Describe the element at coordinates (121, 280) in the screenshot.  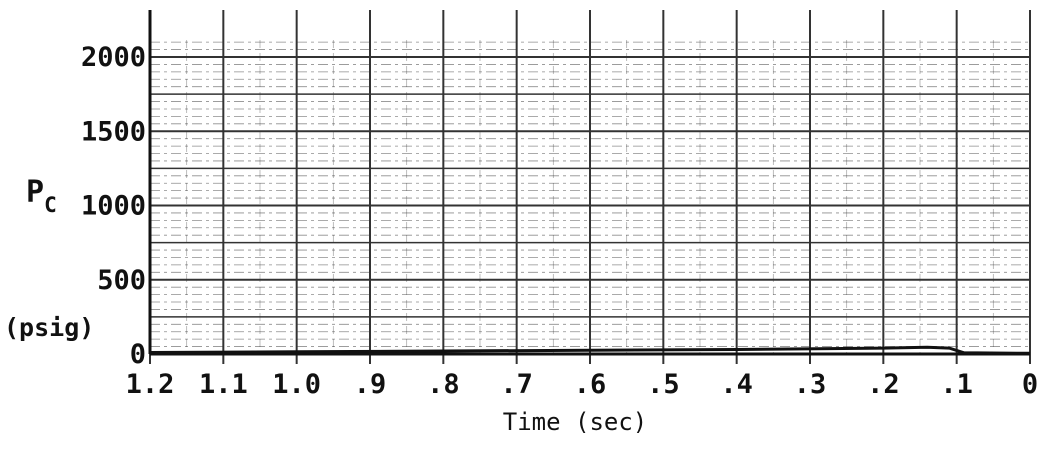
I see `y-tick-label: 500` at that location.